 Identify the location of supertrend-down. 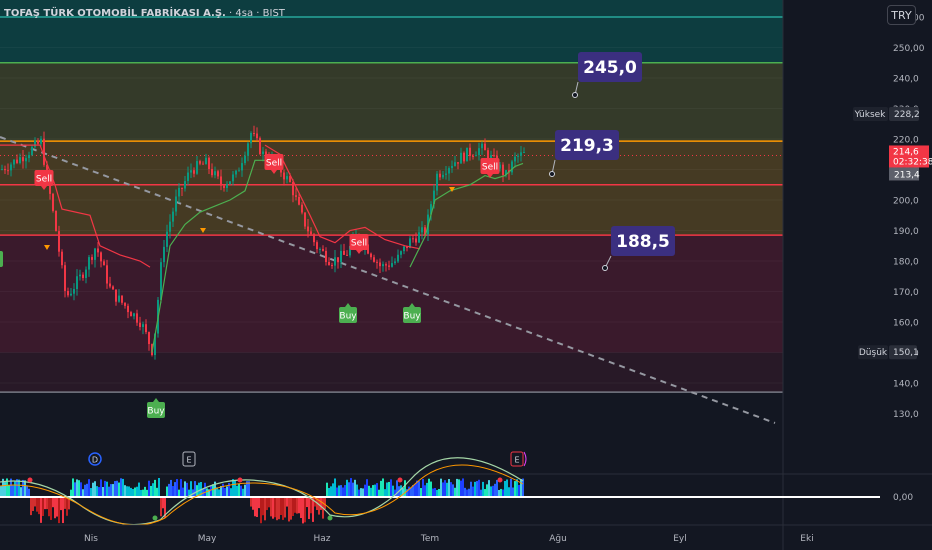
(342, 197).